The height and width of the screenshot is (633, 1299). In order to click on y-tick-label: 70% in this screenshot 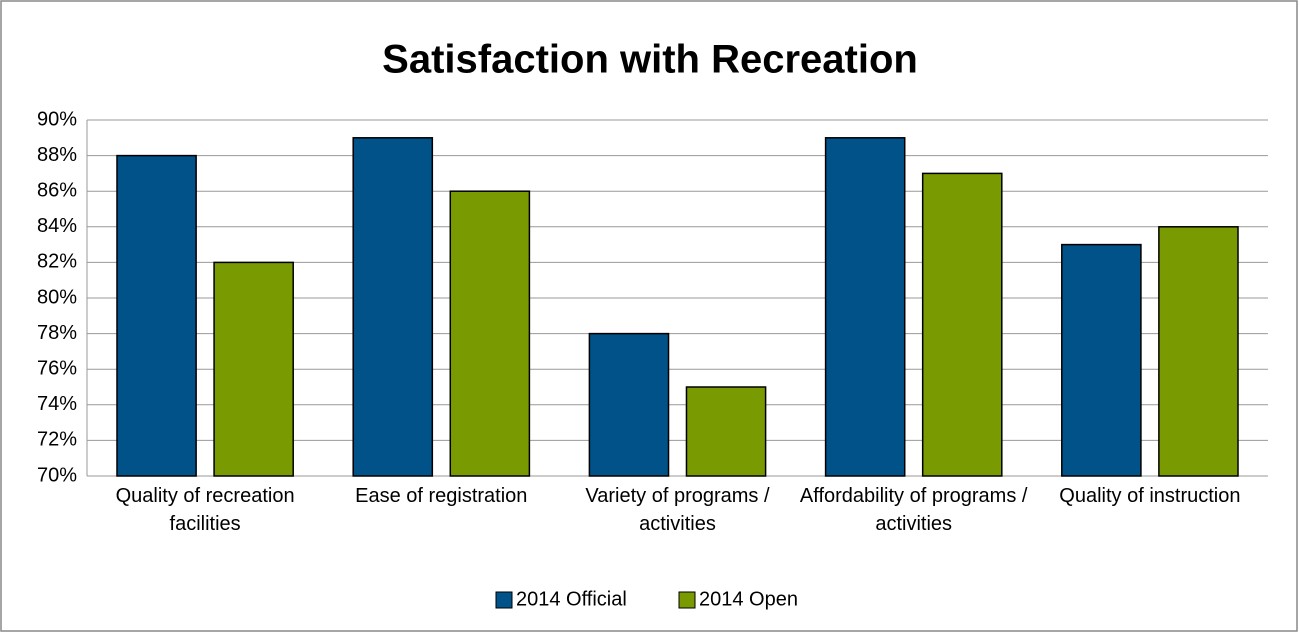, I will do `click(57, 475)`.